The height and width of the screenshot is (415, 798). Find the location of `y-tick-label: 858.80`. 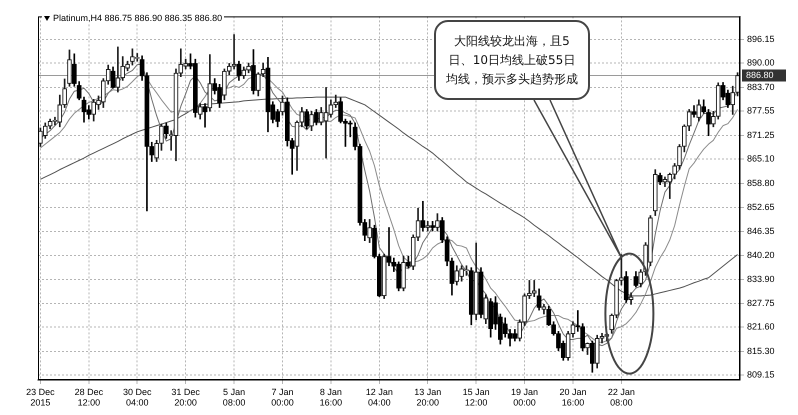

y-tick-label: 858.80 is located at coordinates (761, 183).